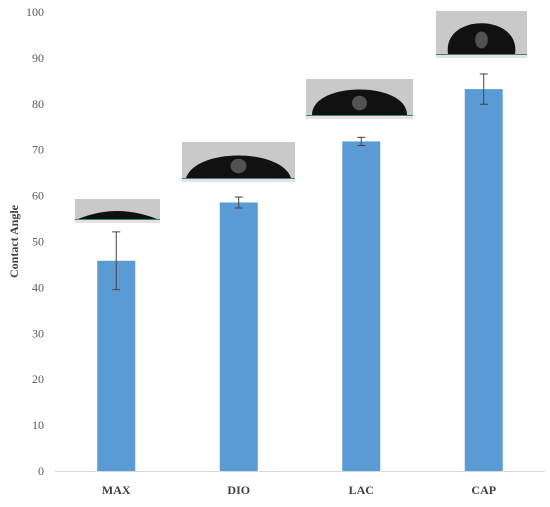 This screenshot has width=550, height=507. Describe the element at coordinates (38, 333) in the screenshot. I see `y-tick-label: 30` at that location.